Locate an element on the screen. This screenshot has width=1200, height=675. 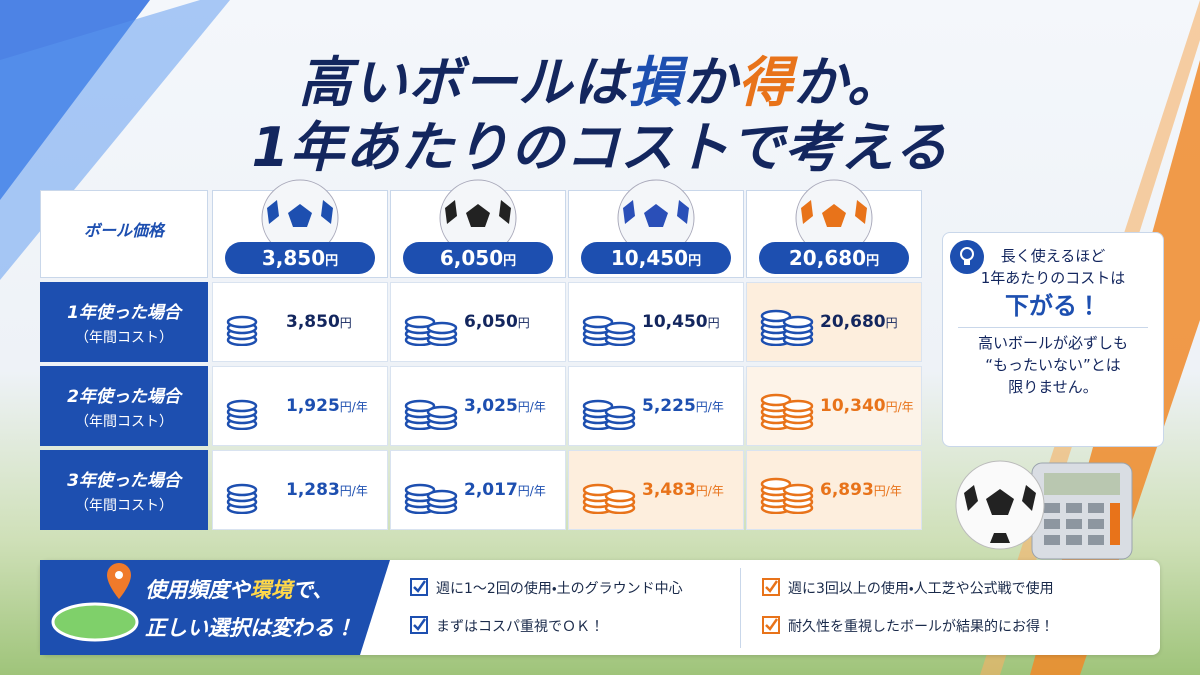
cost-amount: 6,050円 is located at coordinates (497, 322).